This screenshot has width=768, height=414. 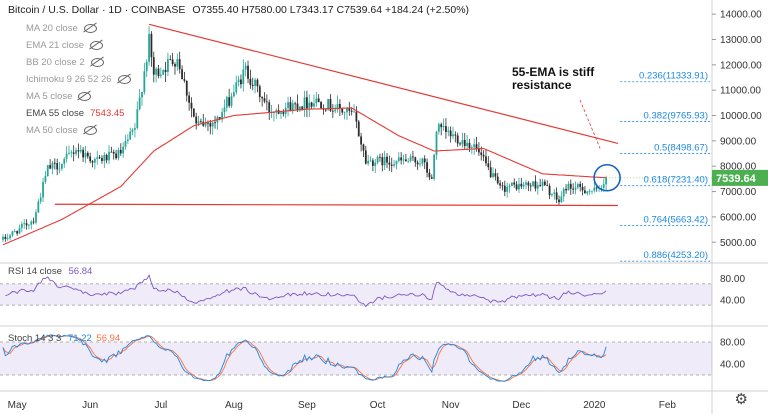 What do you see at coordinates (52, 28) in the screenshot?
I see `indicator-label: MA 20 close` at bounding box center [52, 28].